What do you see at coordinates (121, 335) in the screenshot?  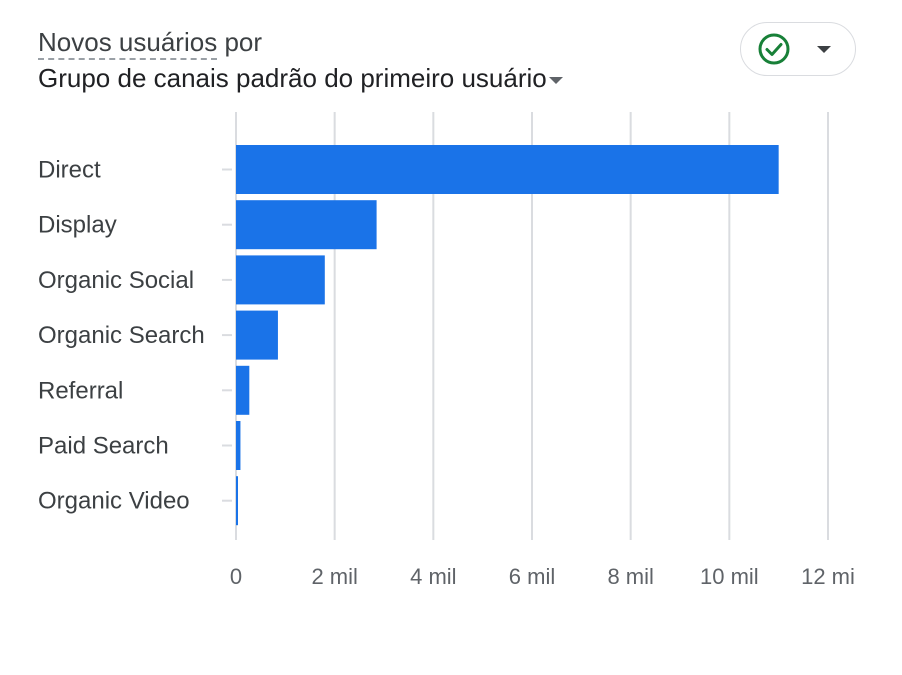 I see `category-label: Organic Search` at bounding box center [121, 335].